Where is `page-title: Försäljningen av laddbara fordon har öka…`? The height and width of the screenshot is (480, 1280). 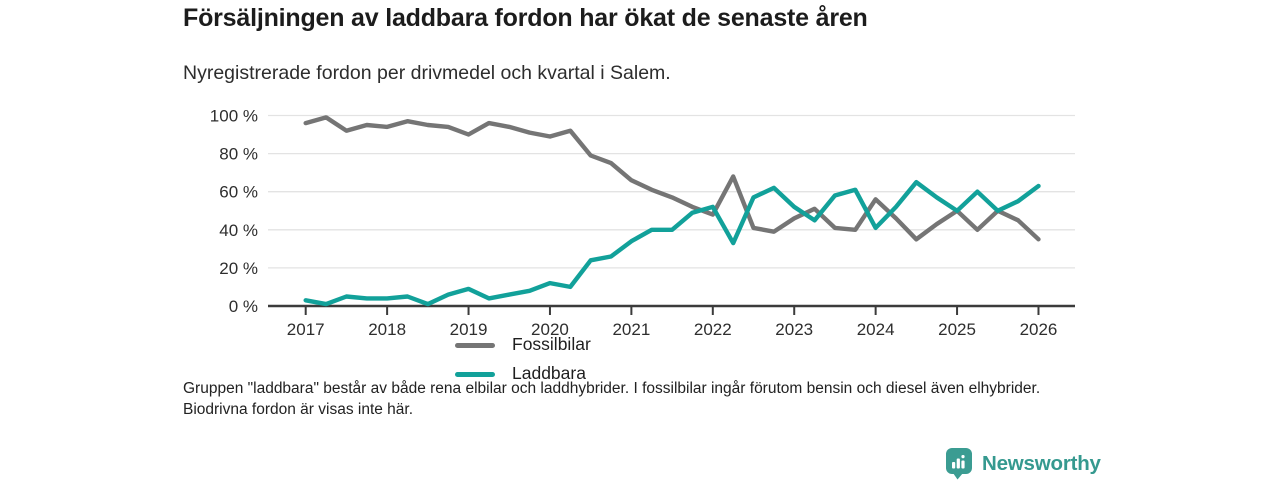
page-title: Försäljningen av laddbara fordon har öka… is located at coordinates (525, 18).